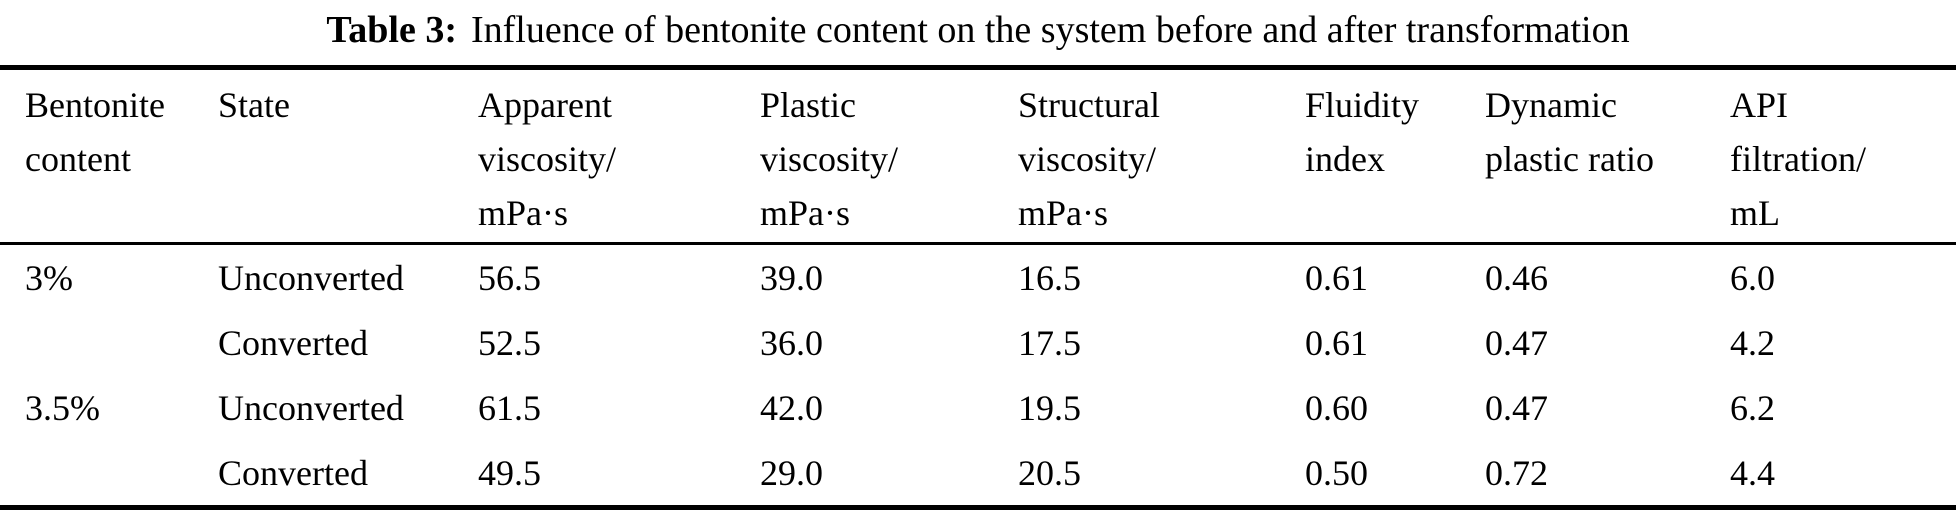 The height and width of the screenshot is (519, 1956). What do you see at coordinates (1843, 156) in the screenshot?
I see `col-header-api-filtration: API filtration/ mL` at bounding box center [1843, 156].